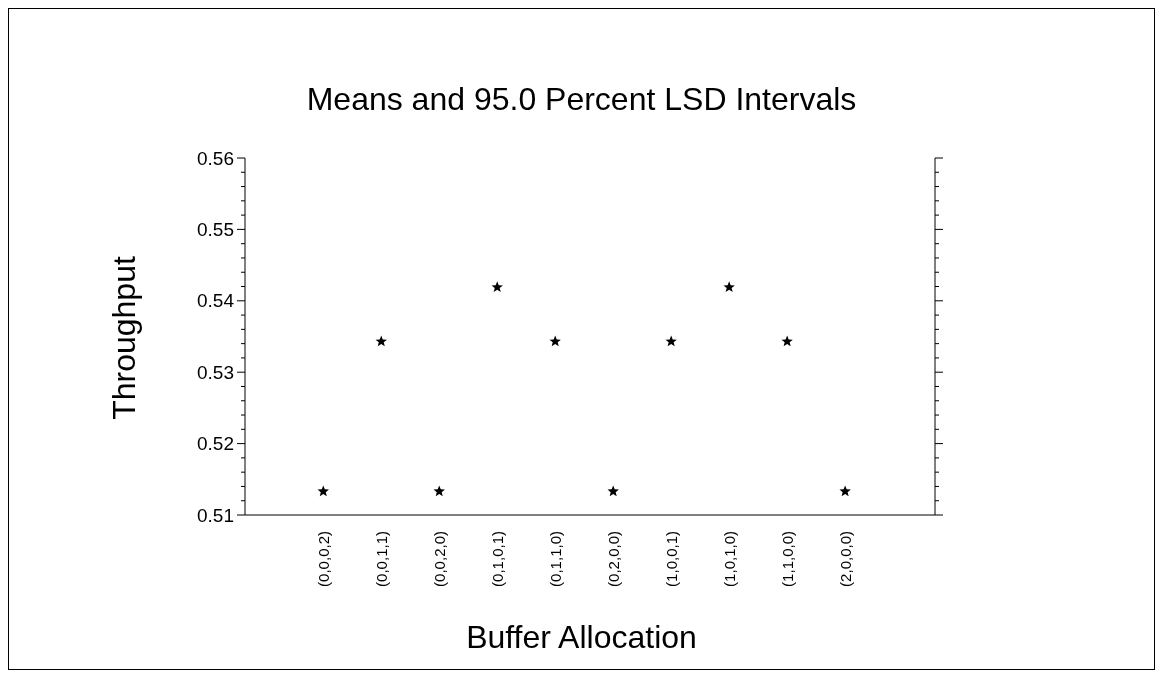  I want to click on chart-title: Means and 95.0 Percent LSD Intervals, so click(581, 99).